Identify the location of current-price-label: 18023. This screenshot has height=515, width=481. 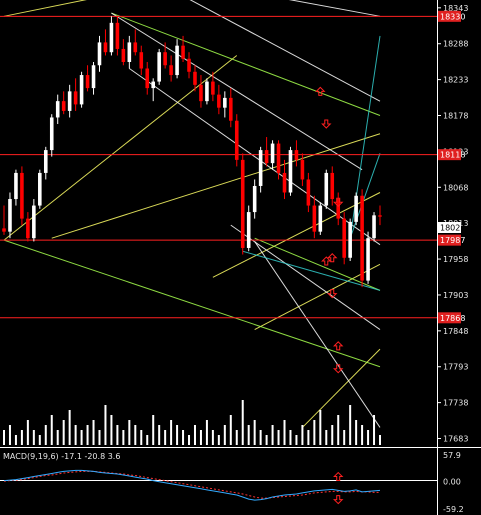
(452, 228).